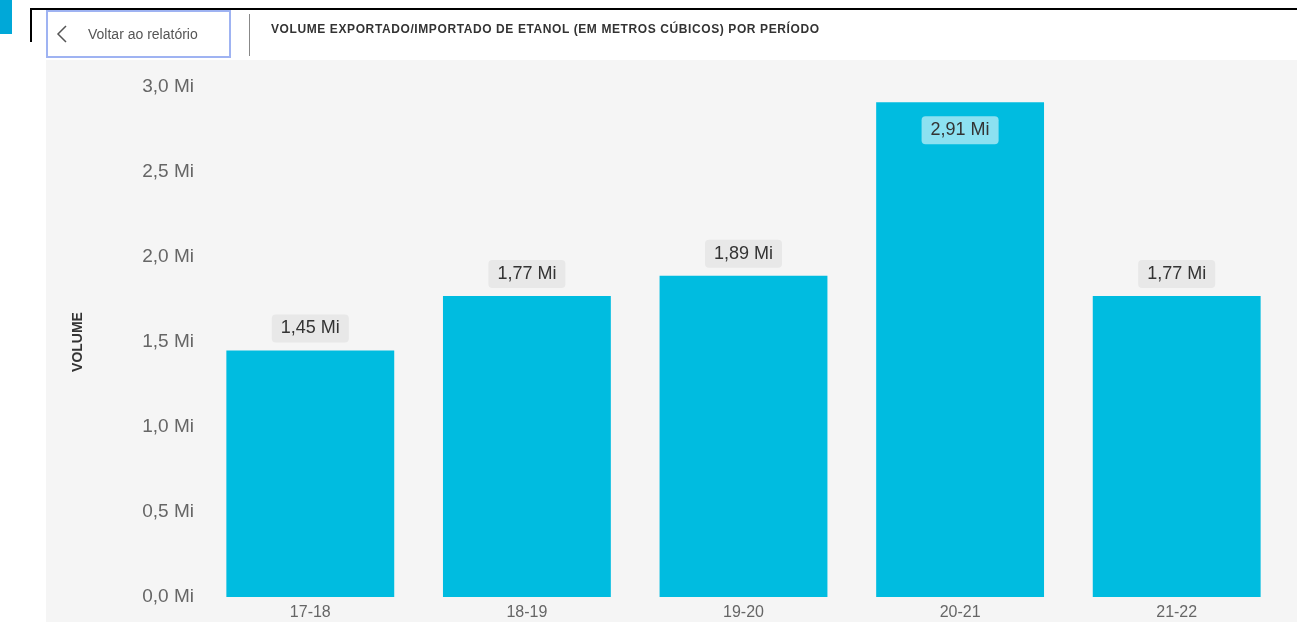  I want to click on text: Voltar ao relatório, so click(143, 34).